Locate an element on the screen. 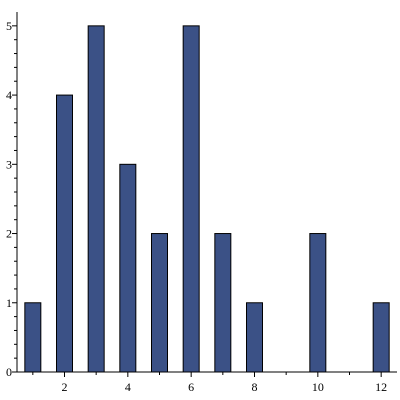 This screenshot has height=400, width=400. x-tick-label: 12 is located at coordinates (381, 387).